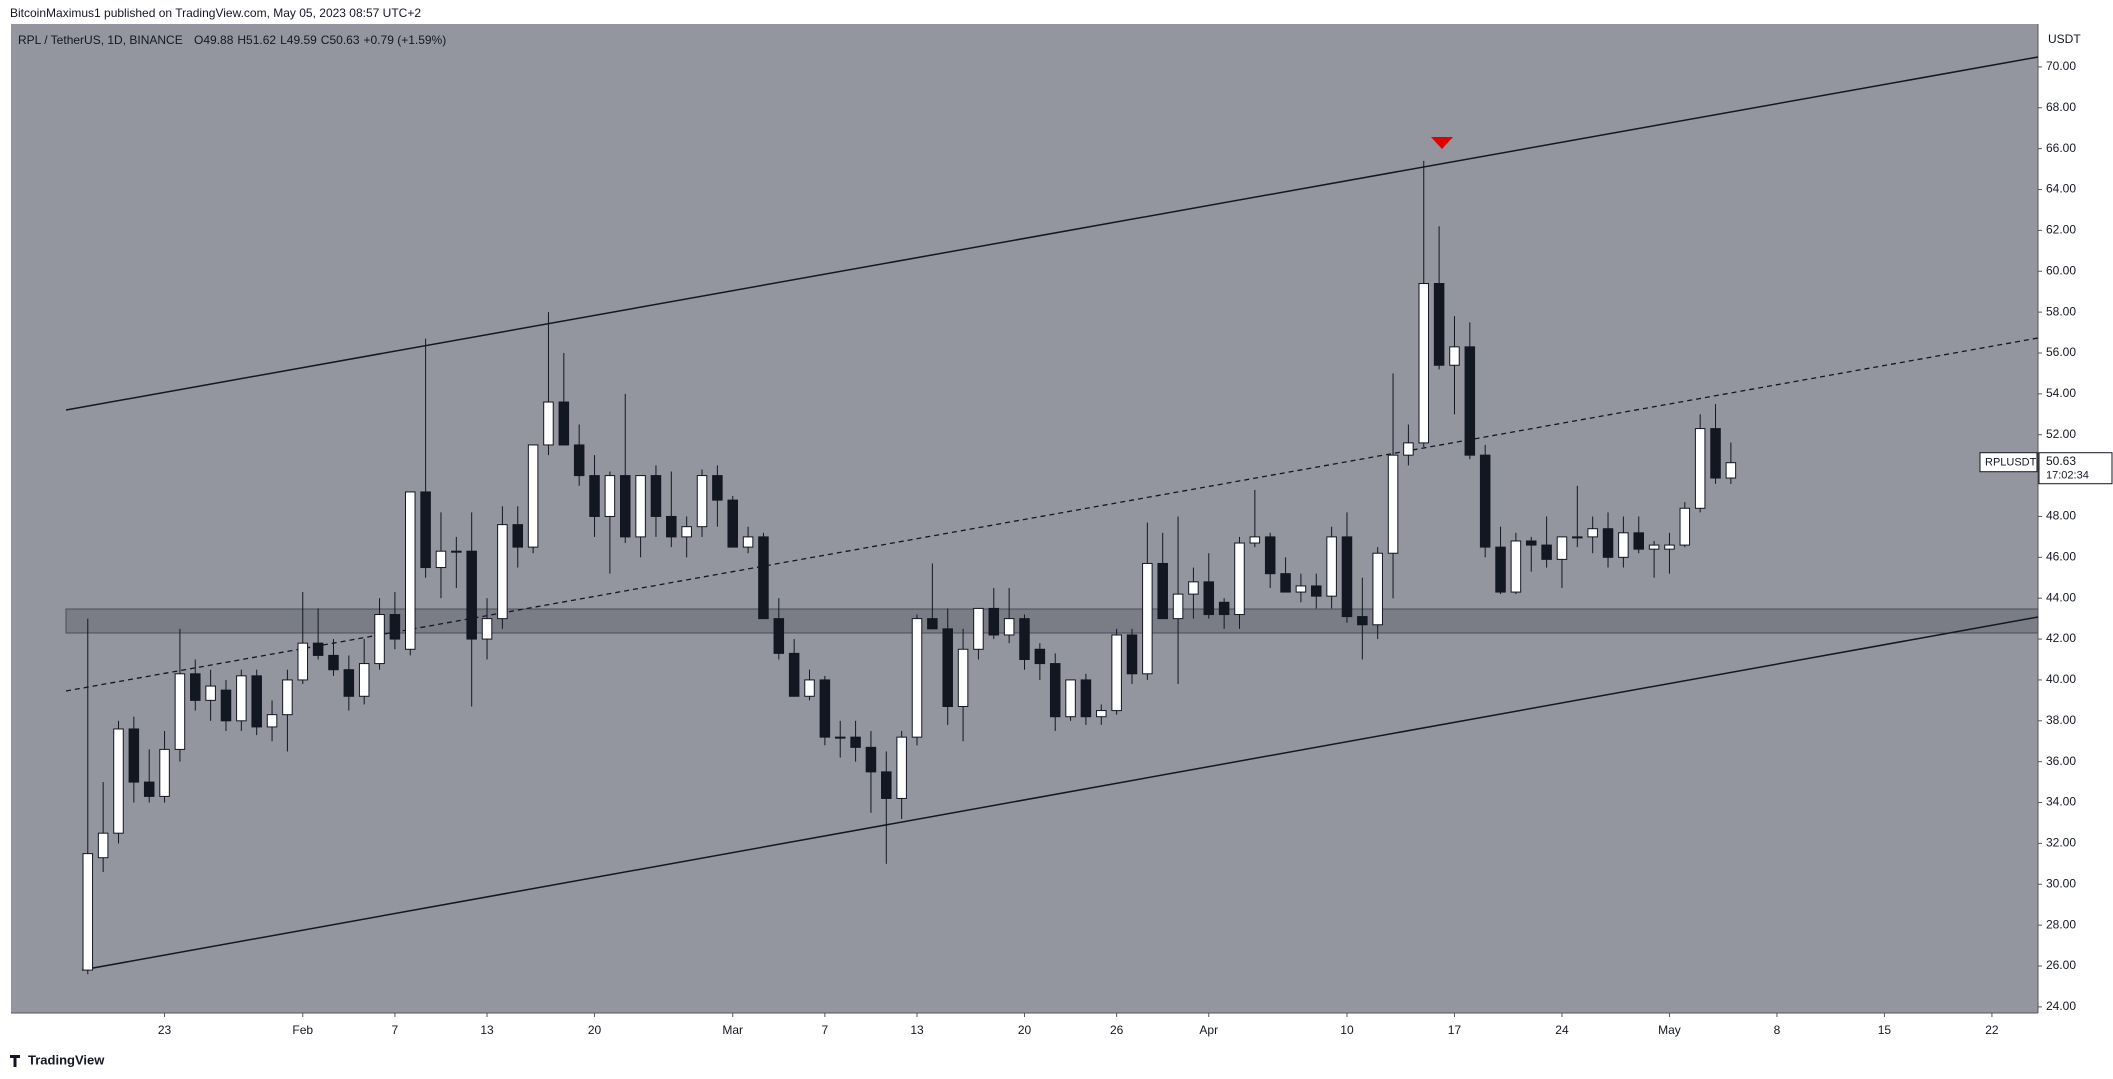  What do you see at coordinates (2061, 556) in the screenshot?
I see `y-tick-label: 46.00` at bounding box center [2061, 556].